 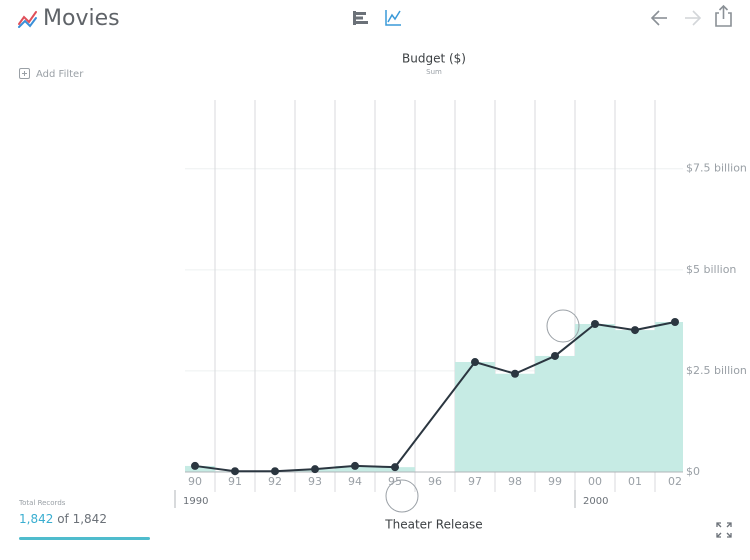 I want to click on y-tick-label: $2.5 billion, so click(x=716, y=370).